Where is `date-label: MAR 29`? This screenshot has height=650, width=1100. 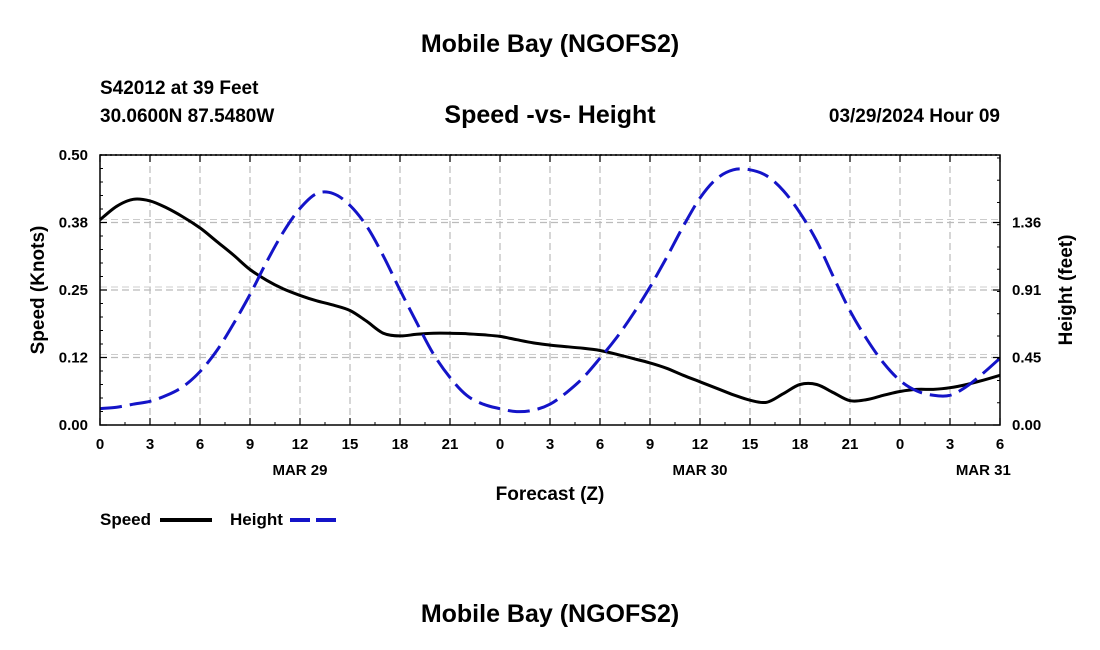 date-label: MAR 29 is located at coordinates (299, 470).